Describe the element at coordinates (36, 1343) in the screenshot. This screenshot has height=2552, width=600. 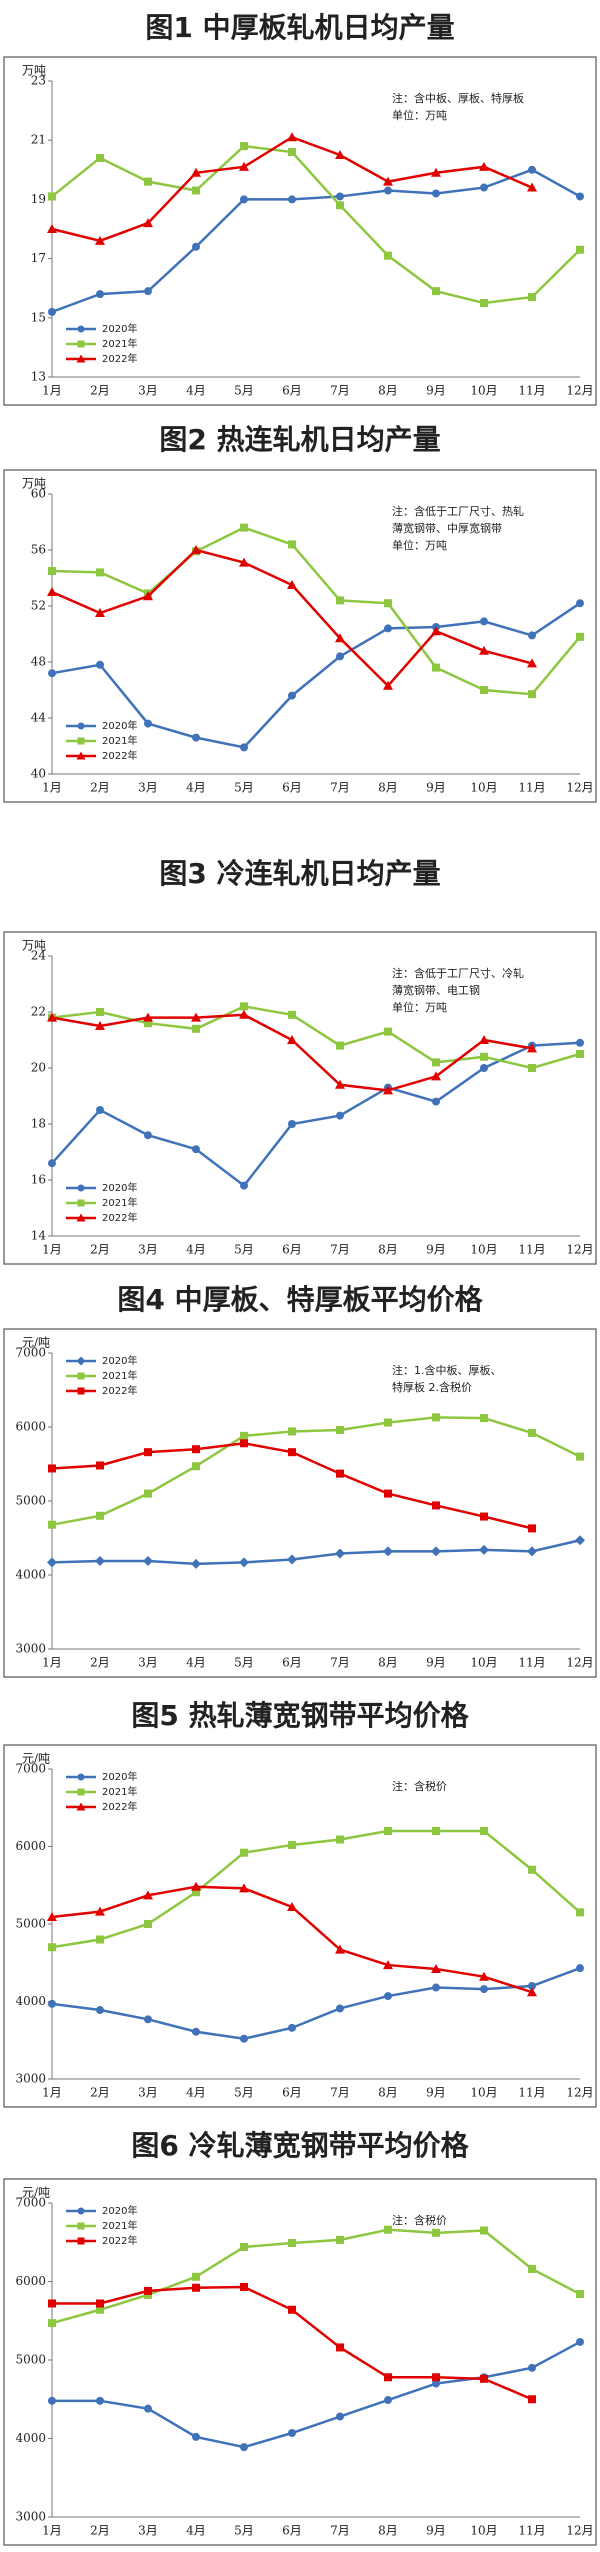
I see `unit-label: 元/吨` at that location.